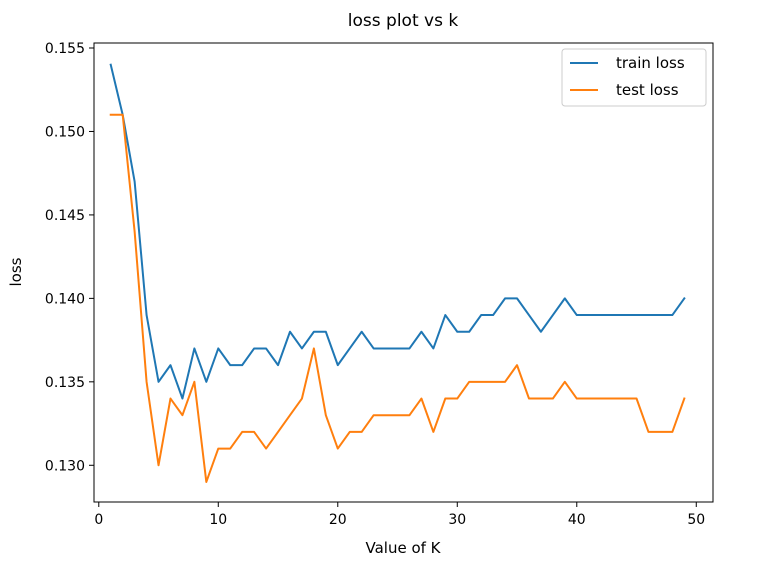 This screenshot has height=571, width=772. What do you see at coordinates (338, 520) in the screenshot?
I see `x-tick-label: 20` at bounding box center [338, 520].